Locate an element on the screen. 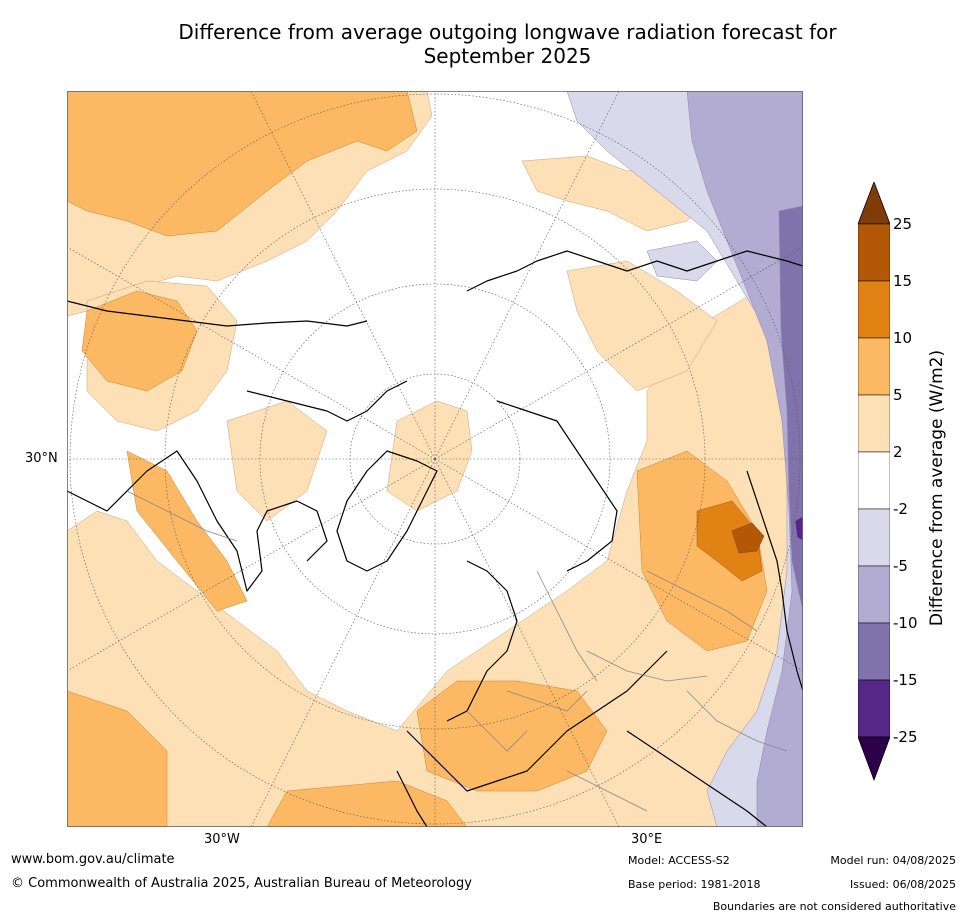 The height and width of the screenshot is (919, 965). colorbar-title: Difference from average (W/m2) is located at coordinates (937, 488).